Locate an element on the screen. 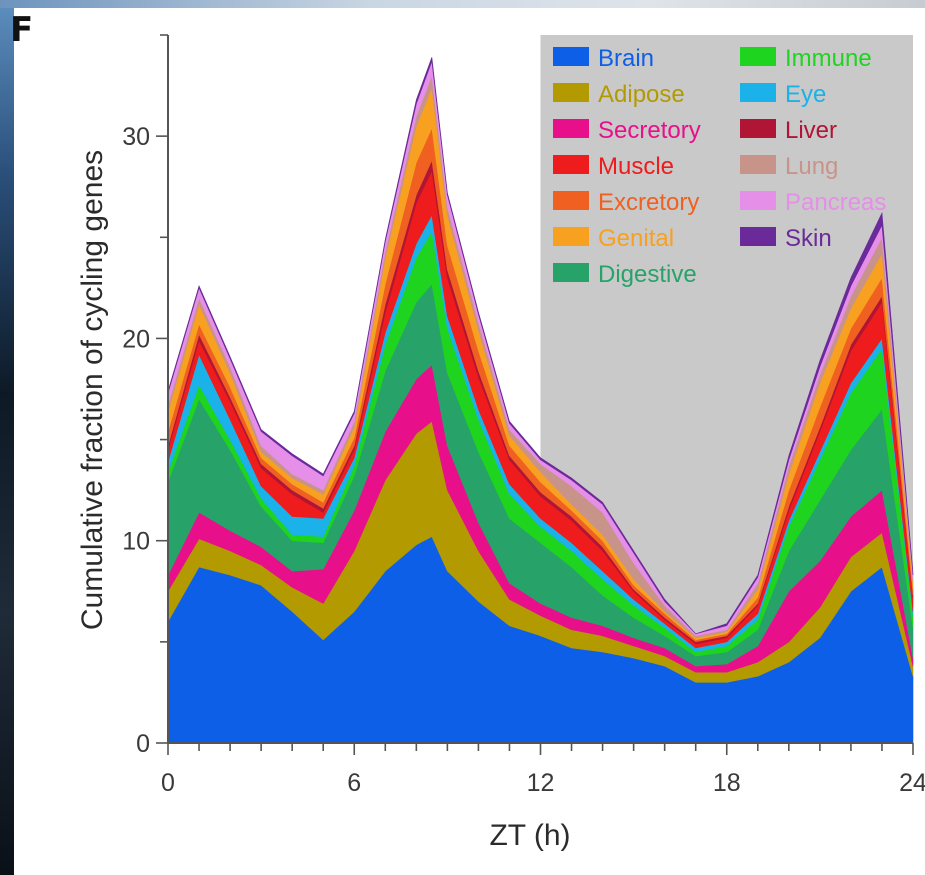  legend-label-immune: Immune is located at coordinates (828, 58).